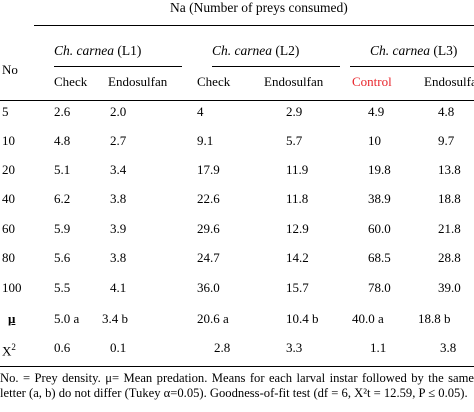  I want to click on row-label: 10, so click(8, 140).